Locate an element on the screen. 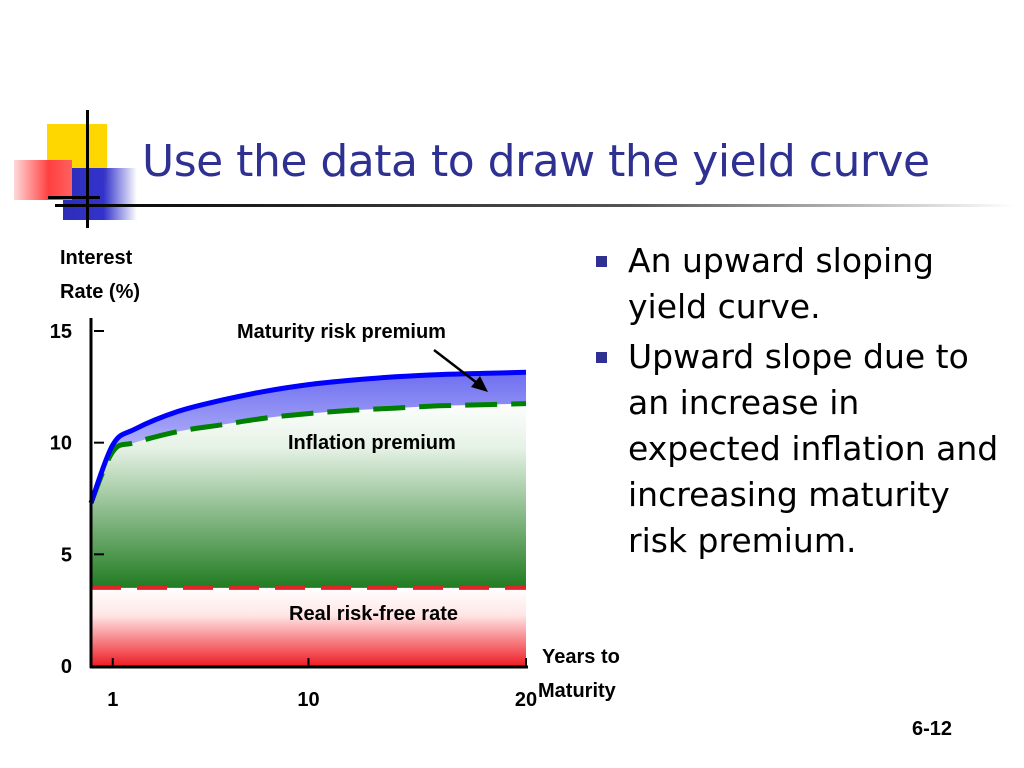  line-inflation-premium is located at coordinates (307, 452).